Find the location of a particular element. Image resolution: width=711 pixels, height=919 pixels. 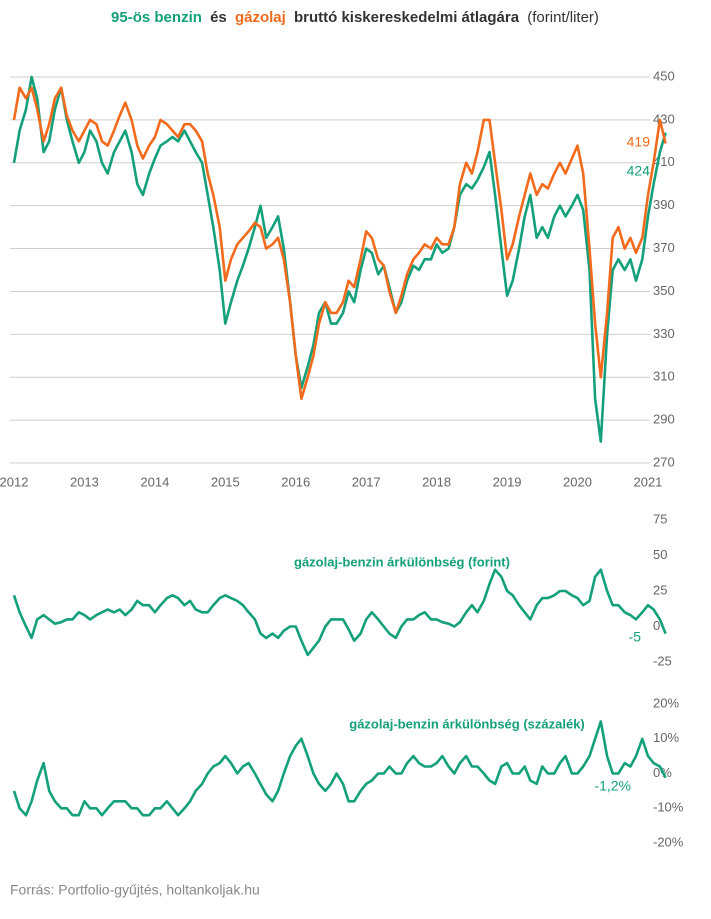

end-label: -5 is located at coordinates (635, 637).